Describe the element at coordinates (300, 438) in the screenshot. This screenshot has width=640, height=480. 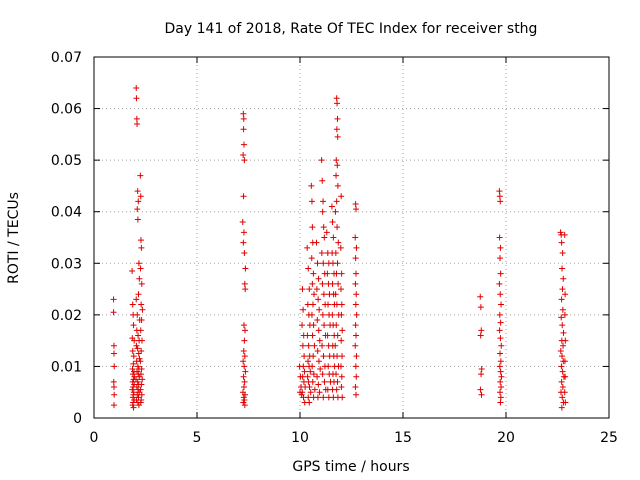
I see `x-tick-label: 10` at that location.